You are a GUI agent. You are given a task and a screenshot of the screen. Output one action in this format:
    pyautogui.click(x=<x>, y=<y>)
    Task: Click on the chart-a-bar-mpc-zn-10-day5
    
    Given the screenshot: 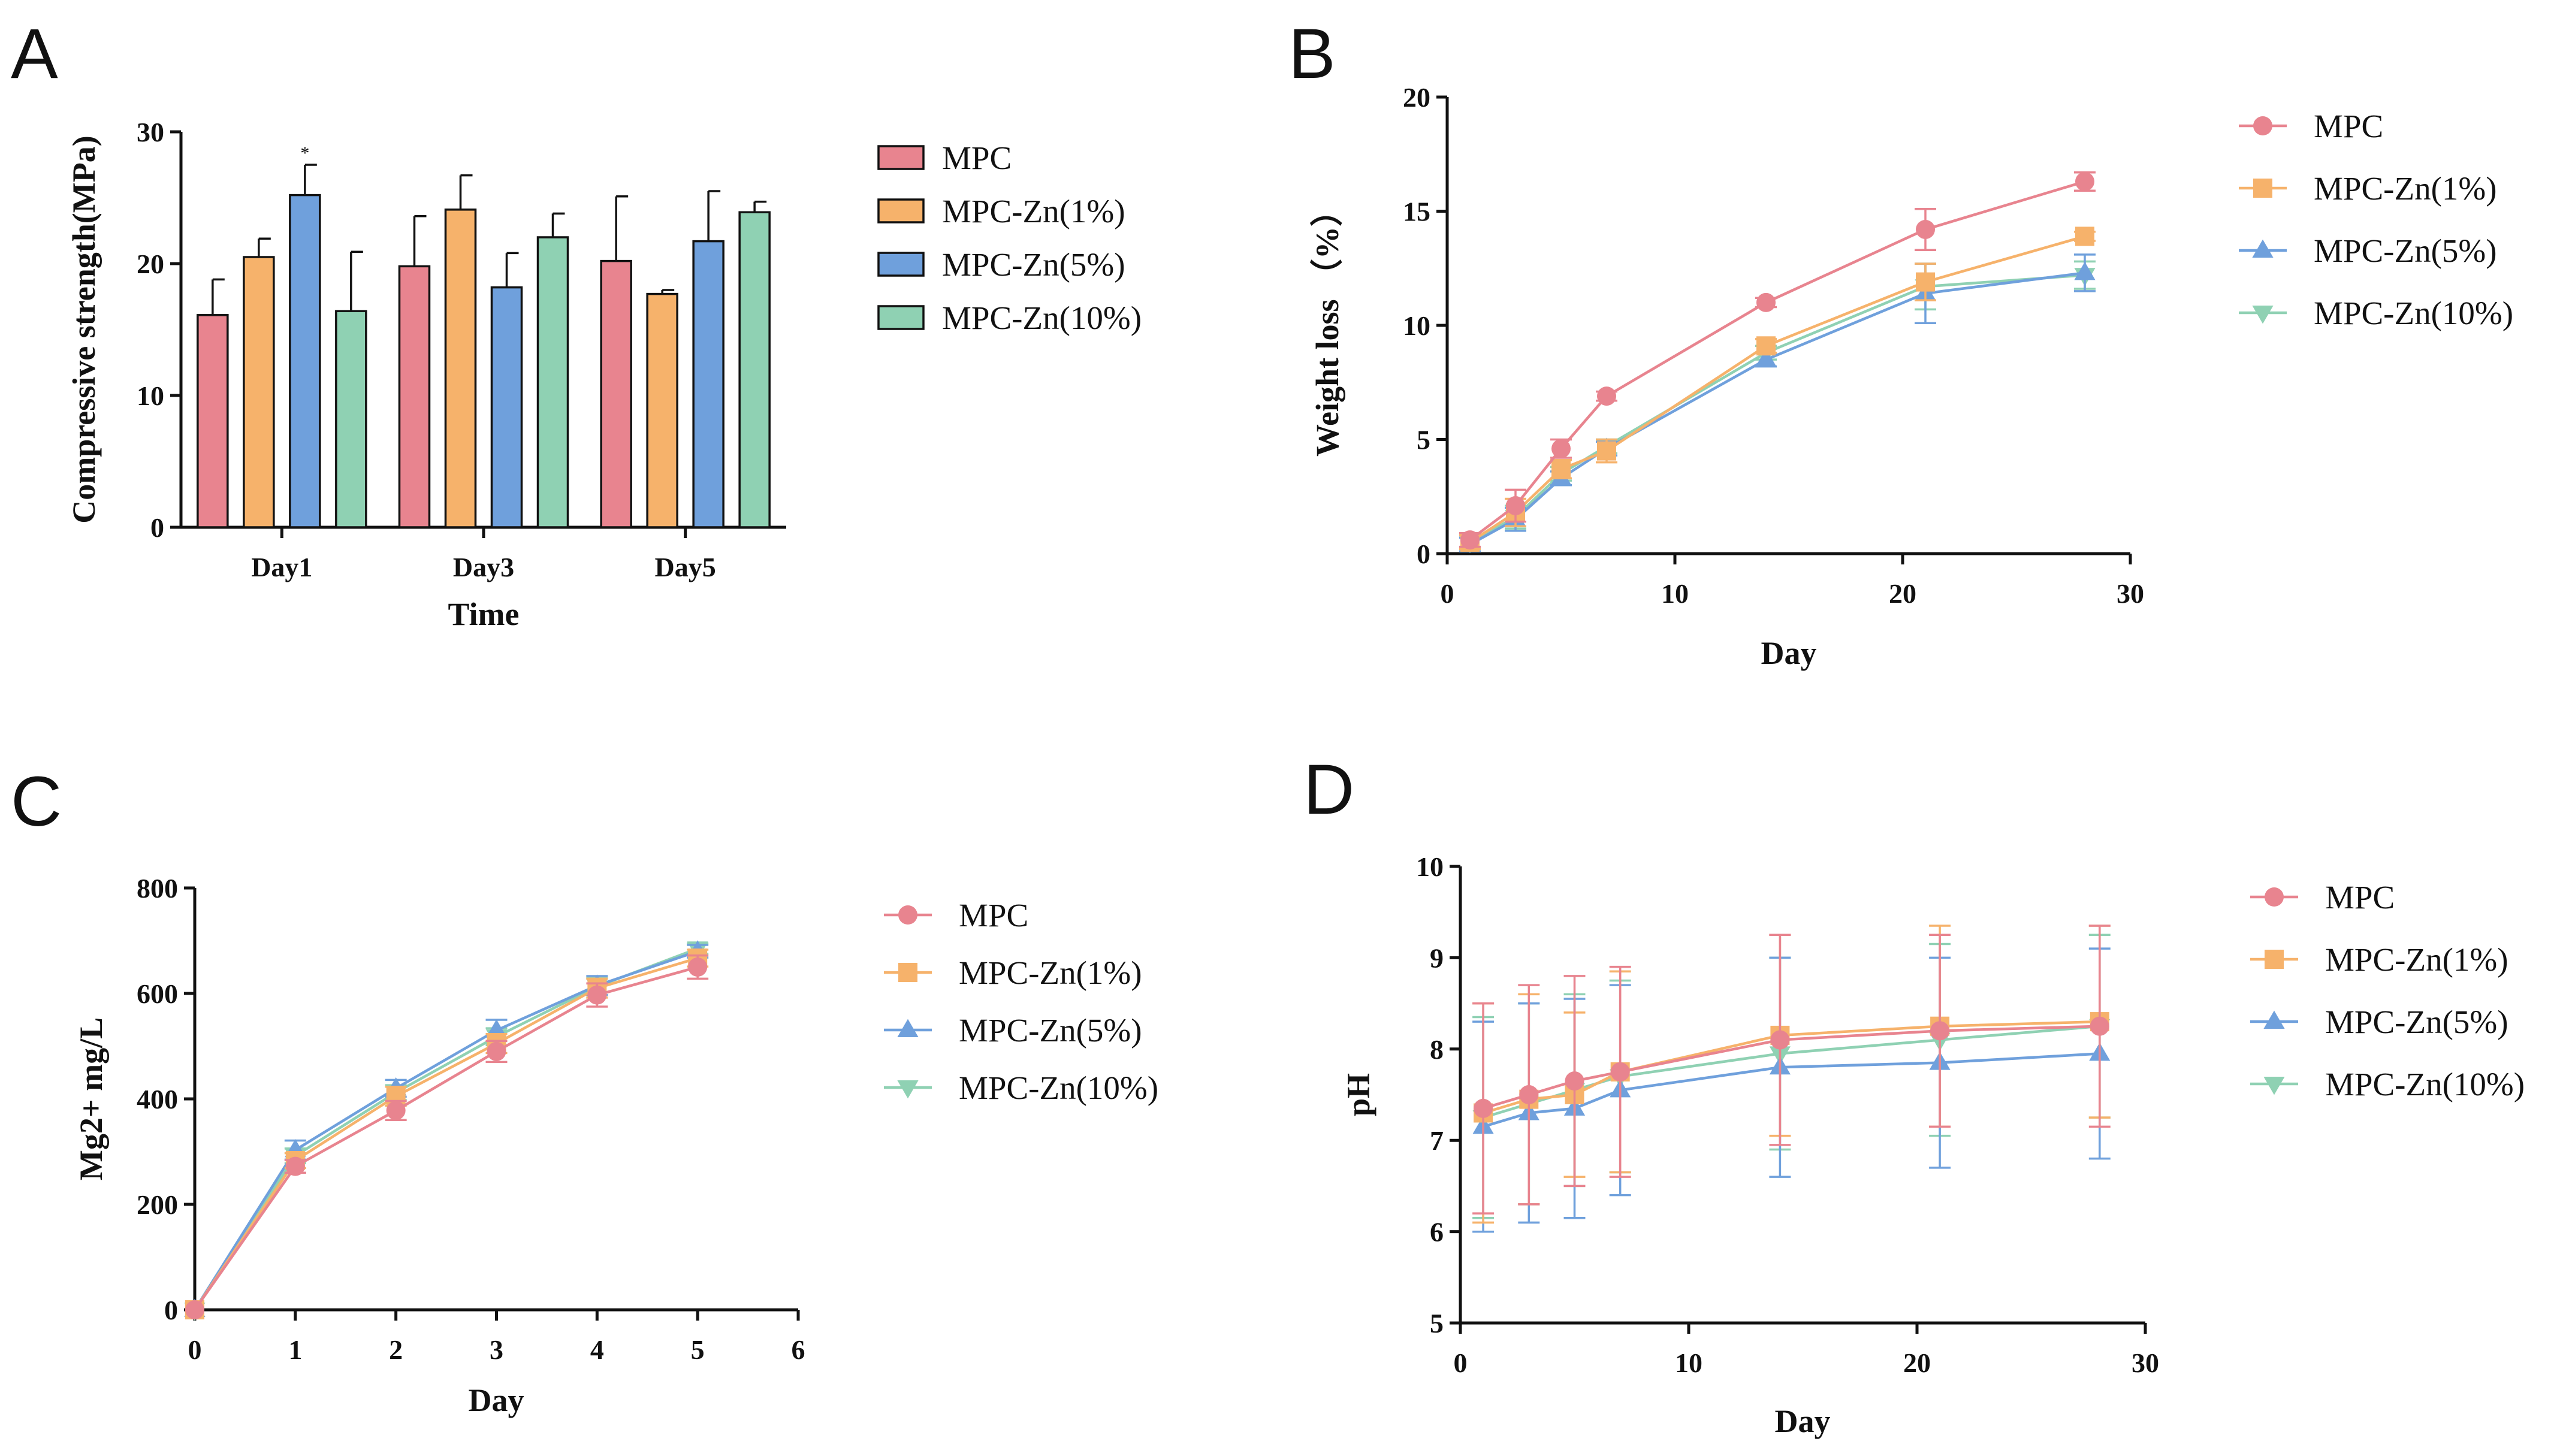 What is the action you would take?
    pyautogui.click(x=754, y=369)
    